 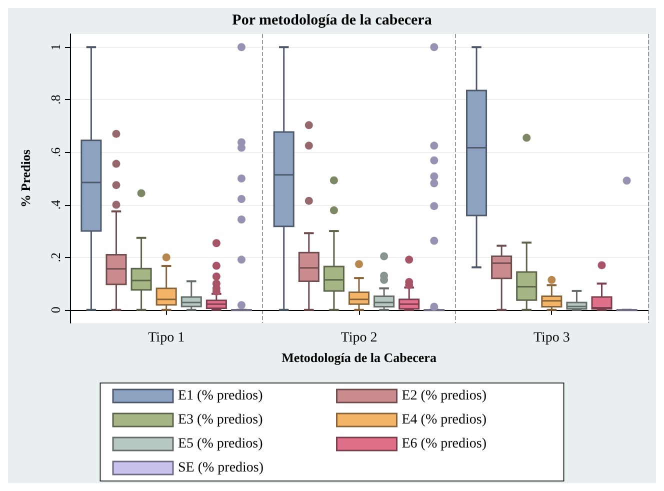 What do you see at coordinates (444, 420) in the screenshot?
I see `legend-label: E4 (% predios)` at bounding box center [444, 420].